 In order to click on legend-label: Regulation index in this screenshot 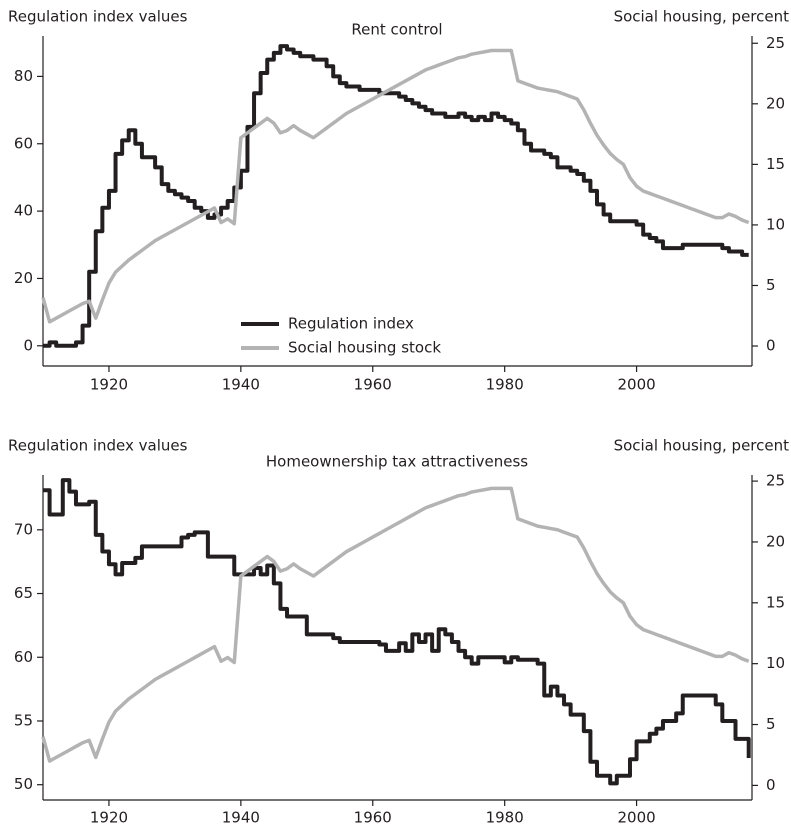, I will do `click(351, 324)`.